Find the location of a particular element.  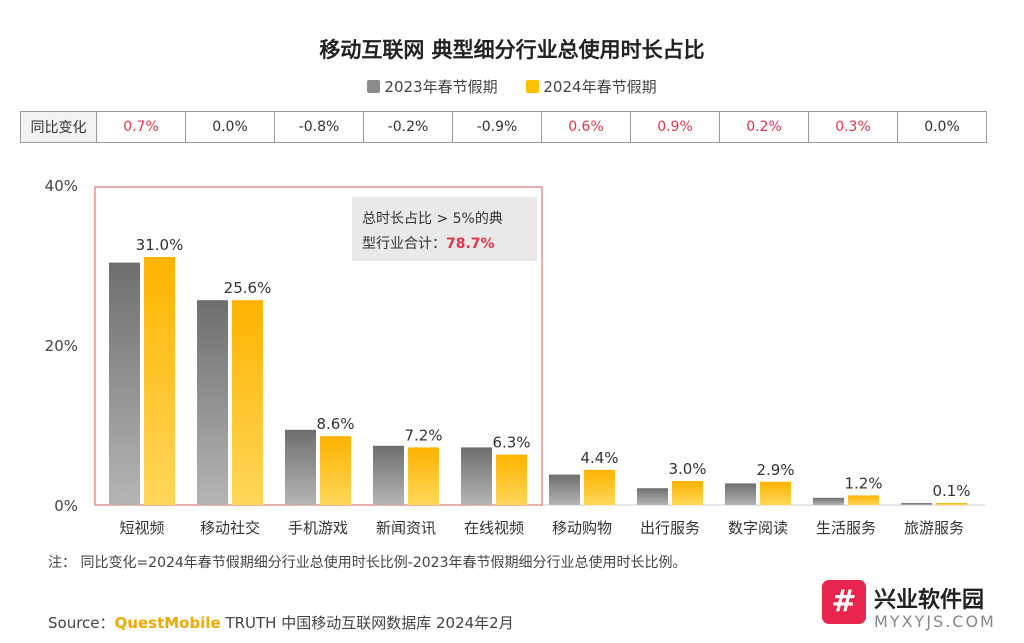

legend-label-2023: 2023年春节假期 is located at coordinates (441, 87).